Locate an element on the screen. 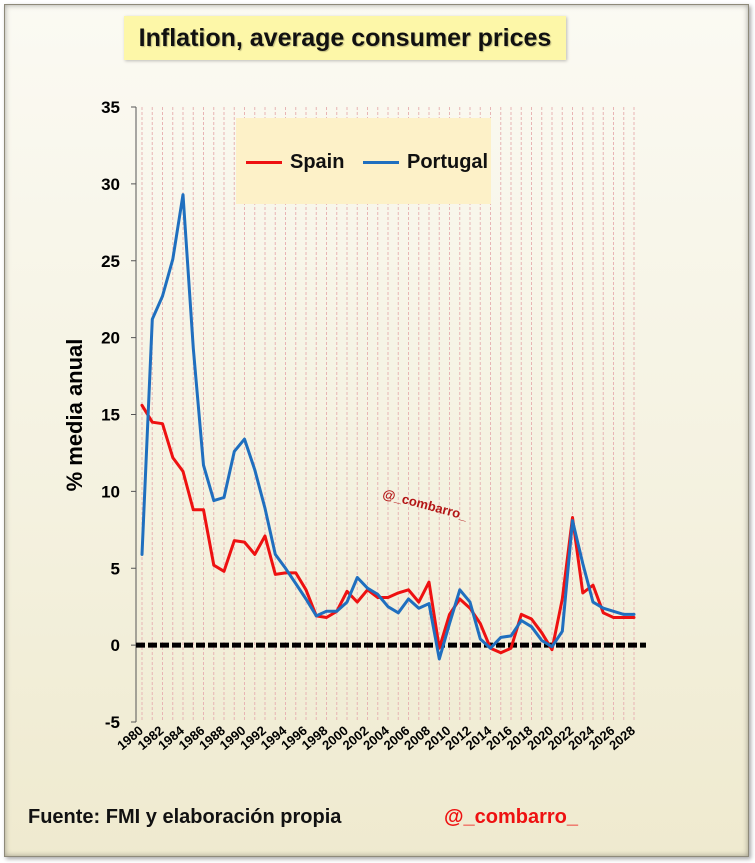 The width and height of the screenshot is (755, 863). y-tick-label-35: 35 is located at coordinates (110, 107).